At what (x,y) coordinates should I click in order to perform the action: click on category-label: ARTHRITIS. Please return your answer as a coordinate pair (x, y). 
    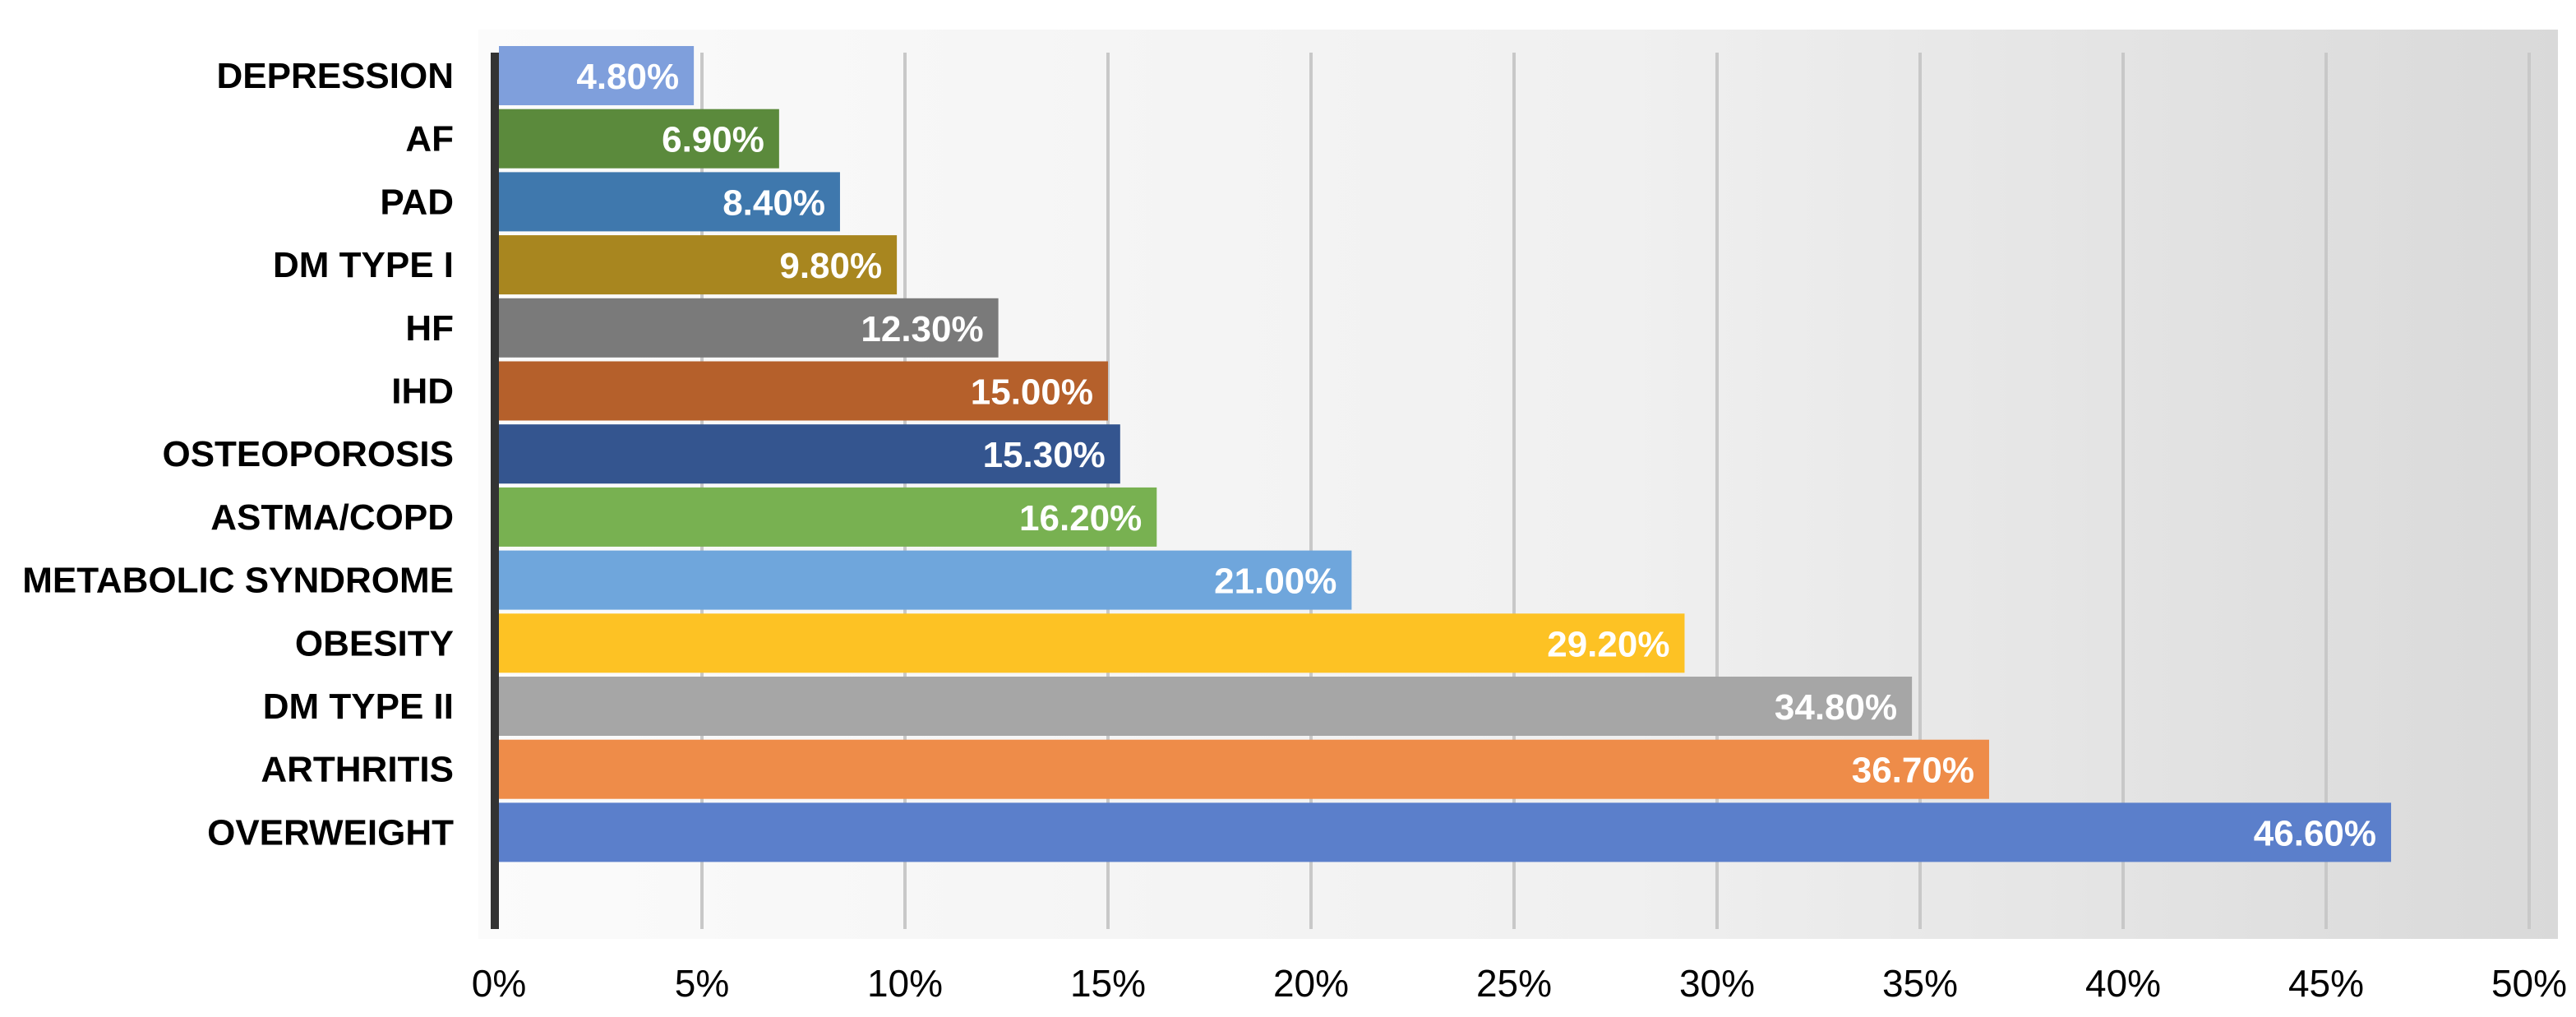
    Looking at the image, I should click on (357, 770).